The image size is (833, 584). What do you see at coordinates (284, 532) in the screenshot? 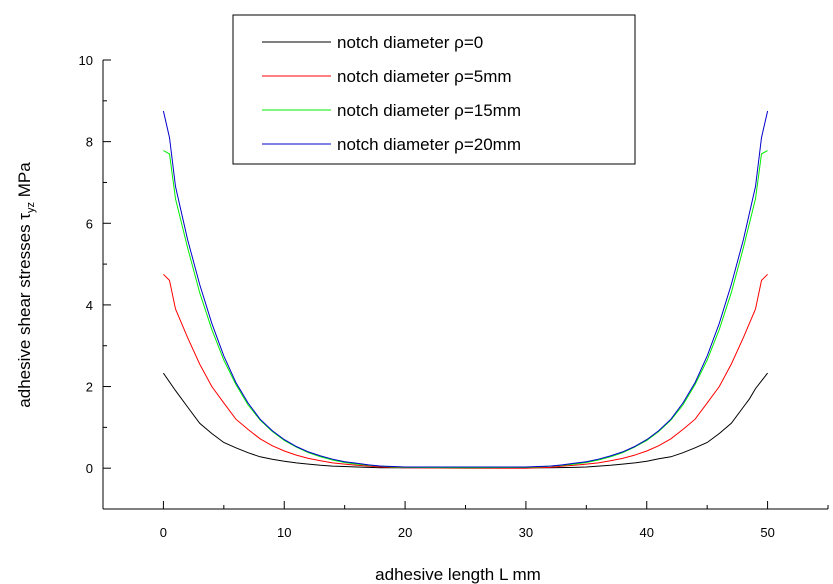
I see `x-tick-label: 10` at bounding box center [284, 532].